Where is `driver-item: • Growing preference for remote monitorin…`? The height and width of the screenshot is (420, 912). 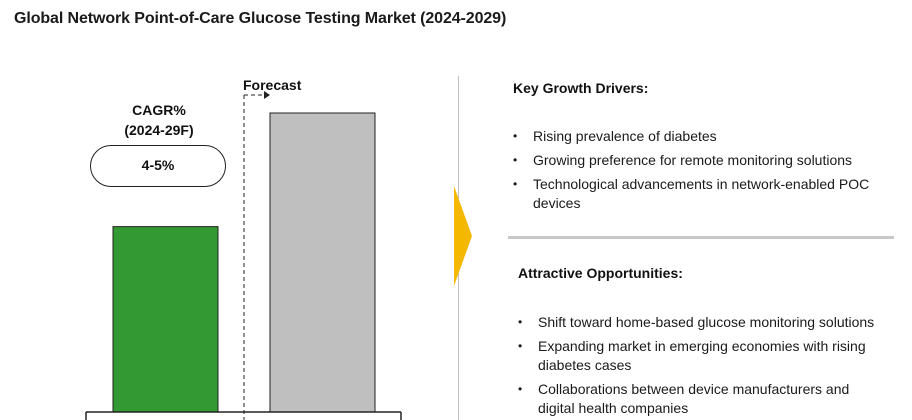
driver-item: • Growing preference for remote monitorin… is located at coordinates (693, 160).